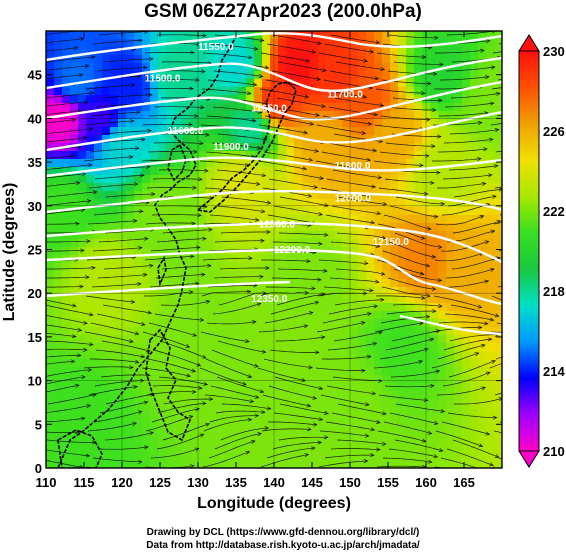 This screenshot has height=554, width=566. What do you see at coordinates (35, 250) in the screenshot?
I see `y-tick-label: 25` at bounding box center [35, 250].